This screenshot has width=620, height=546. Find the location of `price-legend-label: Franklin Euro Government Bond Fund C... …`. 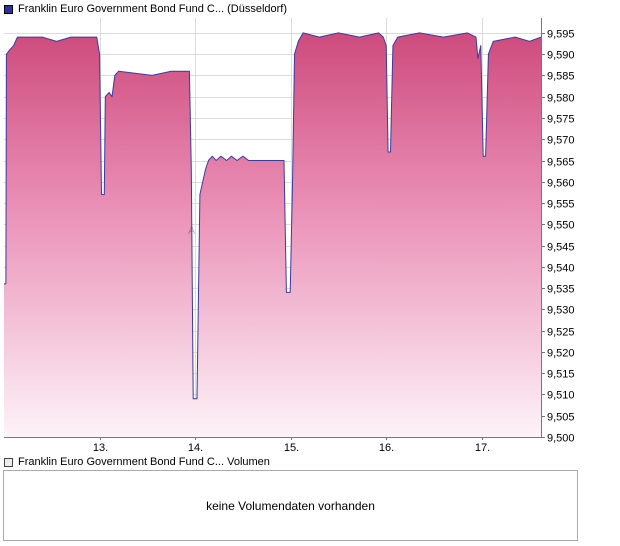

price-legend-label: Franklin Euro Government Bond Fund C... … is located at coordinates (153, 9).